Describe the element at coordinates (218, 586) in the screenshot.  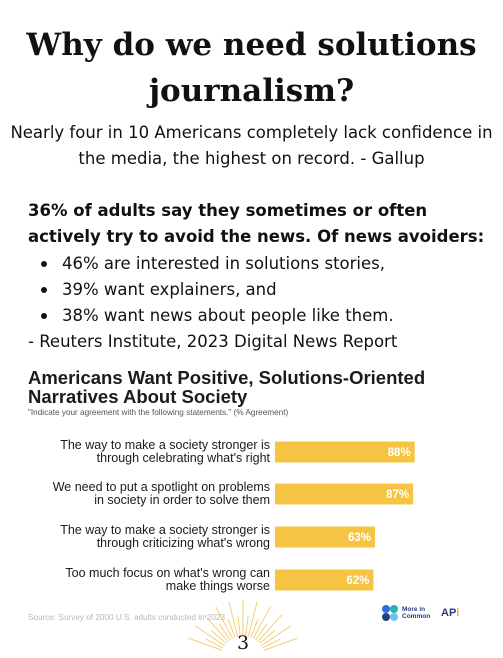
I see `category-label: make things worse` at that location.